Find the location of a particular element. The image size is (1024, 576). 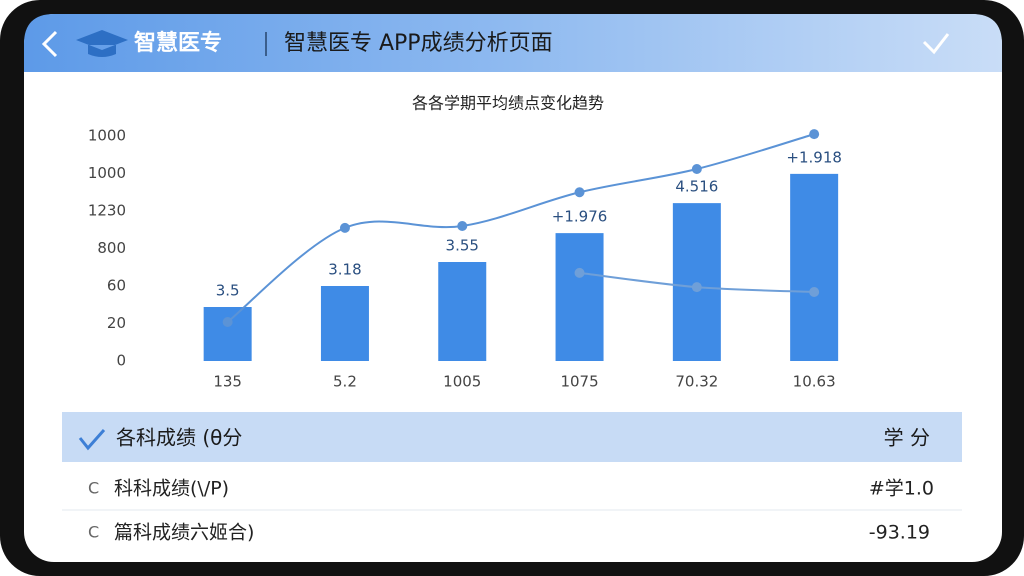

row-label: 科科成绩(\/P) is located at coordinates (171, 489).